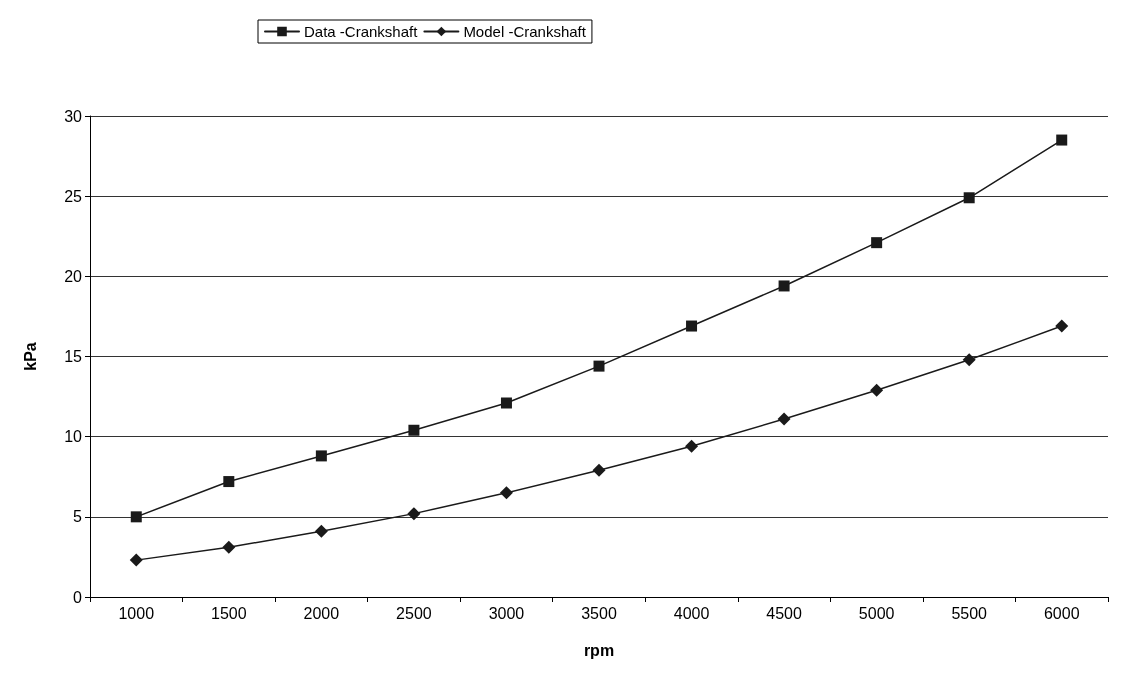 Image resolution: width=1124 pixels, height=687 pixels. I want to click on x-tick-label: 4500, so click(784, 613).